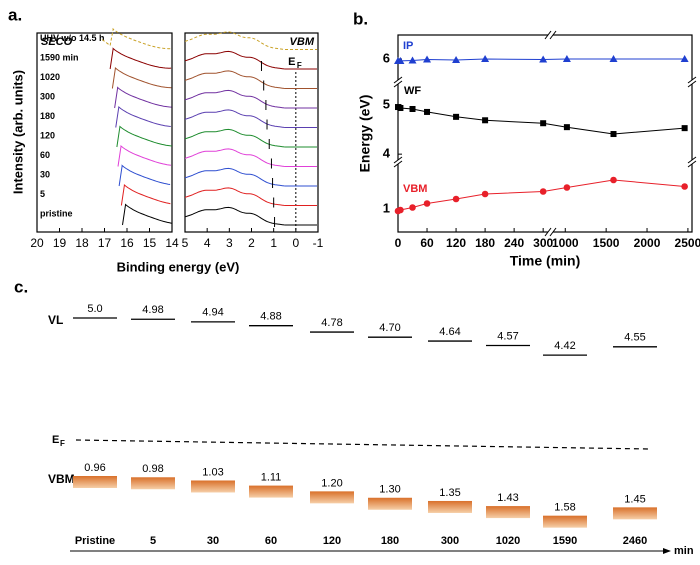  What do you see at coordinates (152, 469) in the screenshot?
I see `vbm-value: 0.98` at bounding box center [152, 469].